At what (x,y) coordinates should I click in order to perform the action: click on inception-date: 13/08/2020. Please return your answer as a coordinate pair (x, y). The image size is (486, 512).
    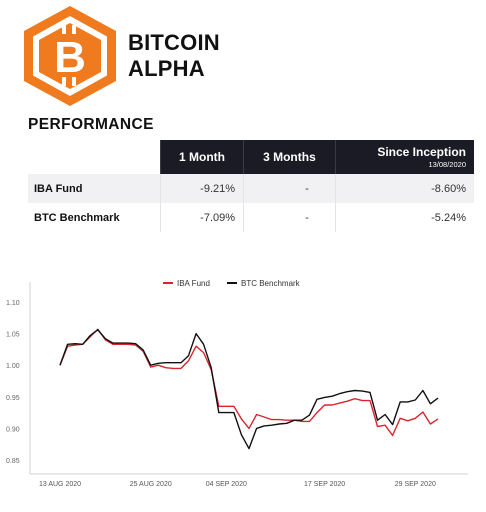
    Looking at the image, I should click on (447, 164).